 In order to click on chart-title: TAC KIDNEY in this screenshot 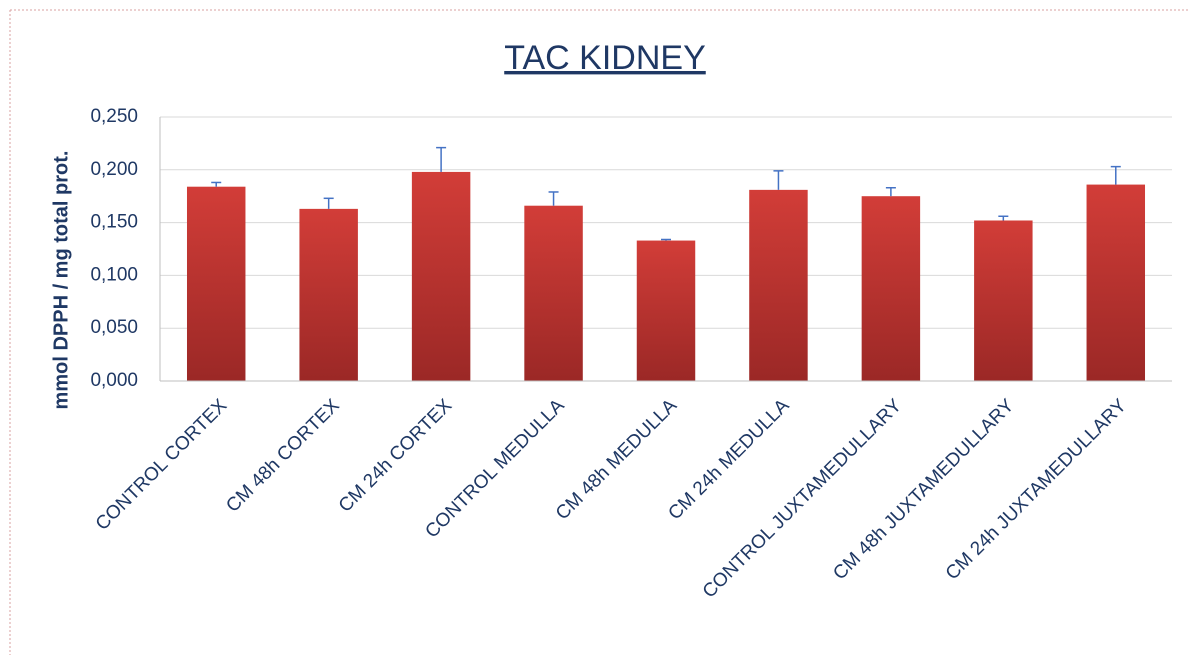, I will do `click(605, 58)`.